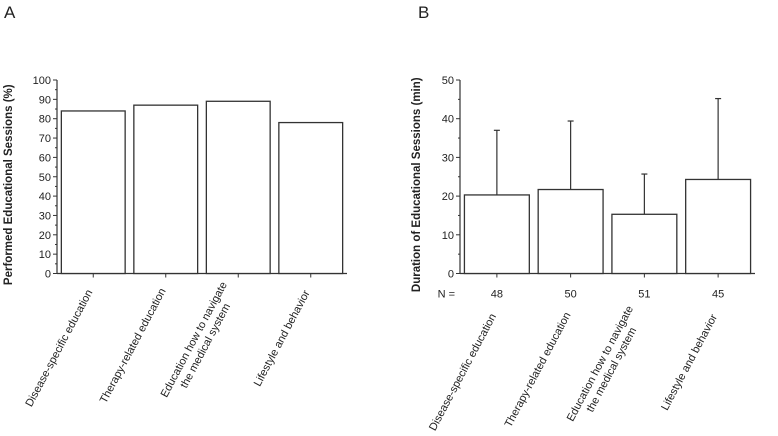 The height and width of the screenshot is (436, 778). I want to click on n-value: 48, so click(497, 295).